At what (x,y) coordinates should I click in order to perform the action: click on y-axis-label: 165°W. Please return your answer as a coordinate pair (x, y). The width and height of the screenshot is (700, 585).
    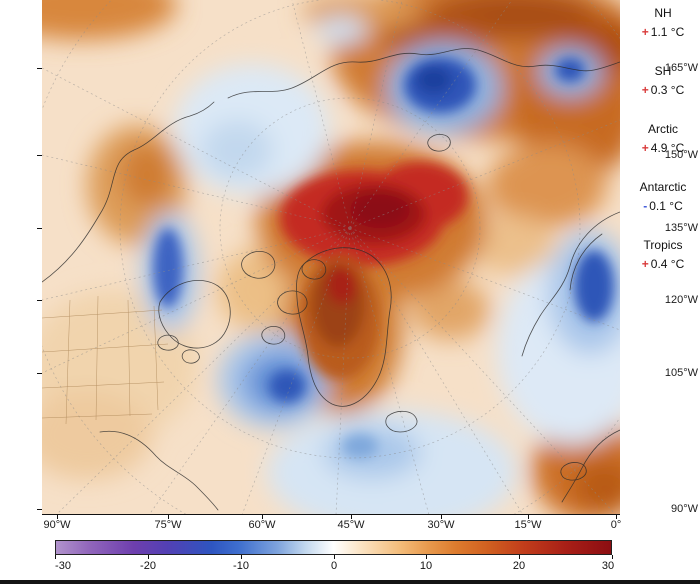
    Looking at the image, I should click on (681, 68).